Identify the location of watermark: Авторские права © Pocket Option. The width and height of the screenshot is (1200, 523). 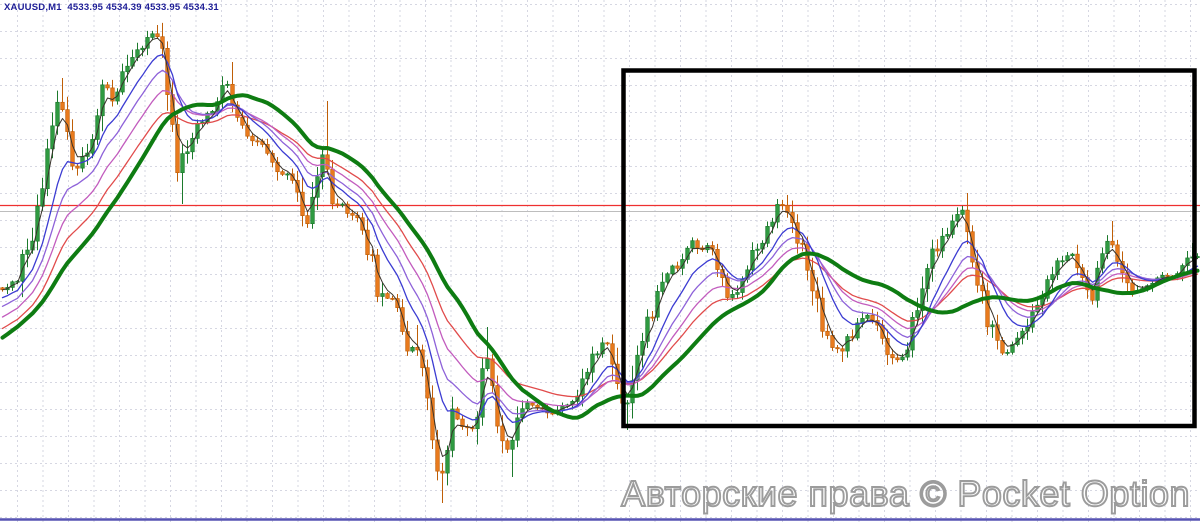
(905, 493).